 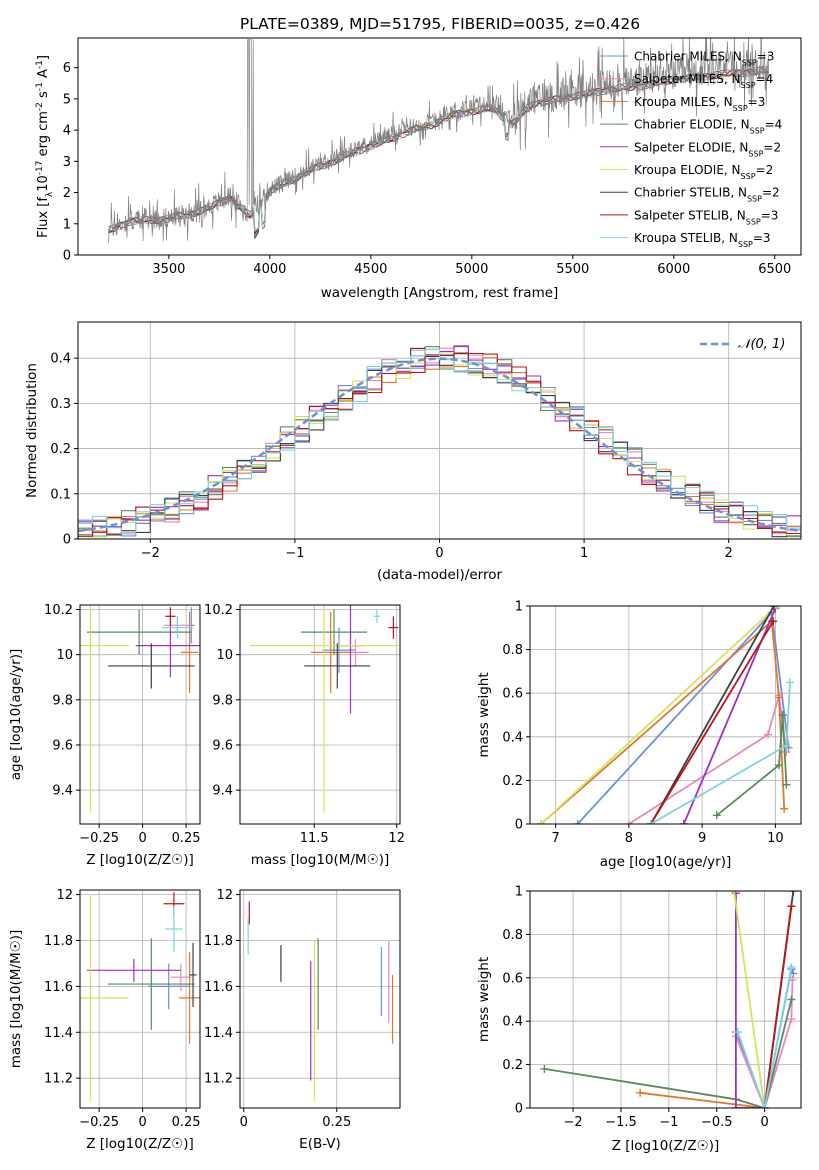 I want to click on x-tick-label: 7, so click(x=555, y=838).